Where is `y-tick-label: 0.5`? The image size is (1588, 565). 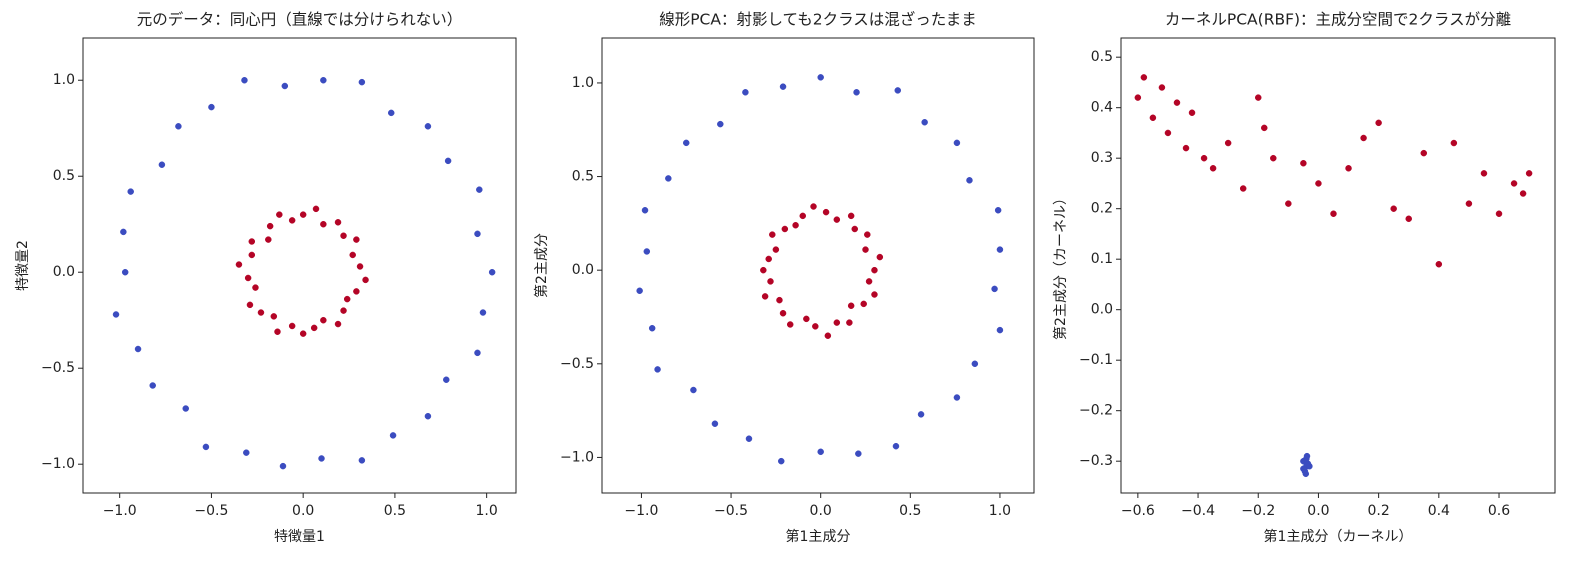
y-tick-label: 0.5 is located at coordinates (1102, 57).